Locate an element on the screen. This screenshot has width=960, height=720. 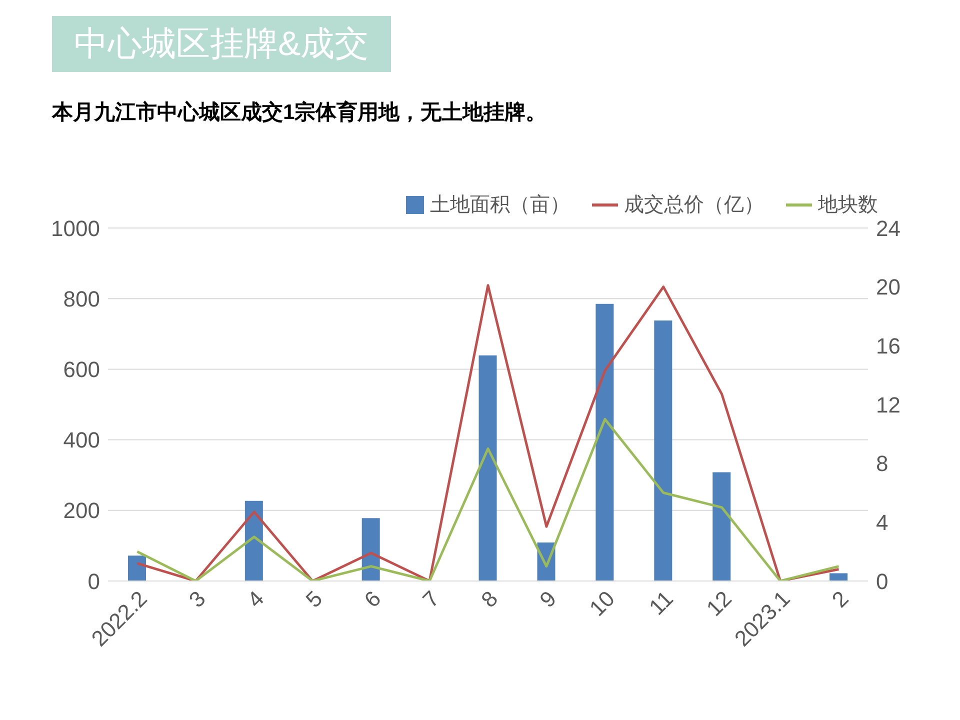
chart-subtitle: 本月九江市中心城区成交1宗体育用地，无土地挂牌。 is located at coordinates (300, 112).